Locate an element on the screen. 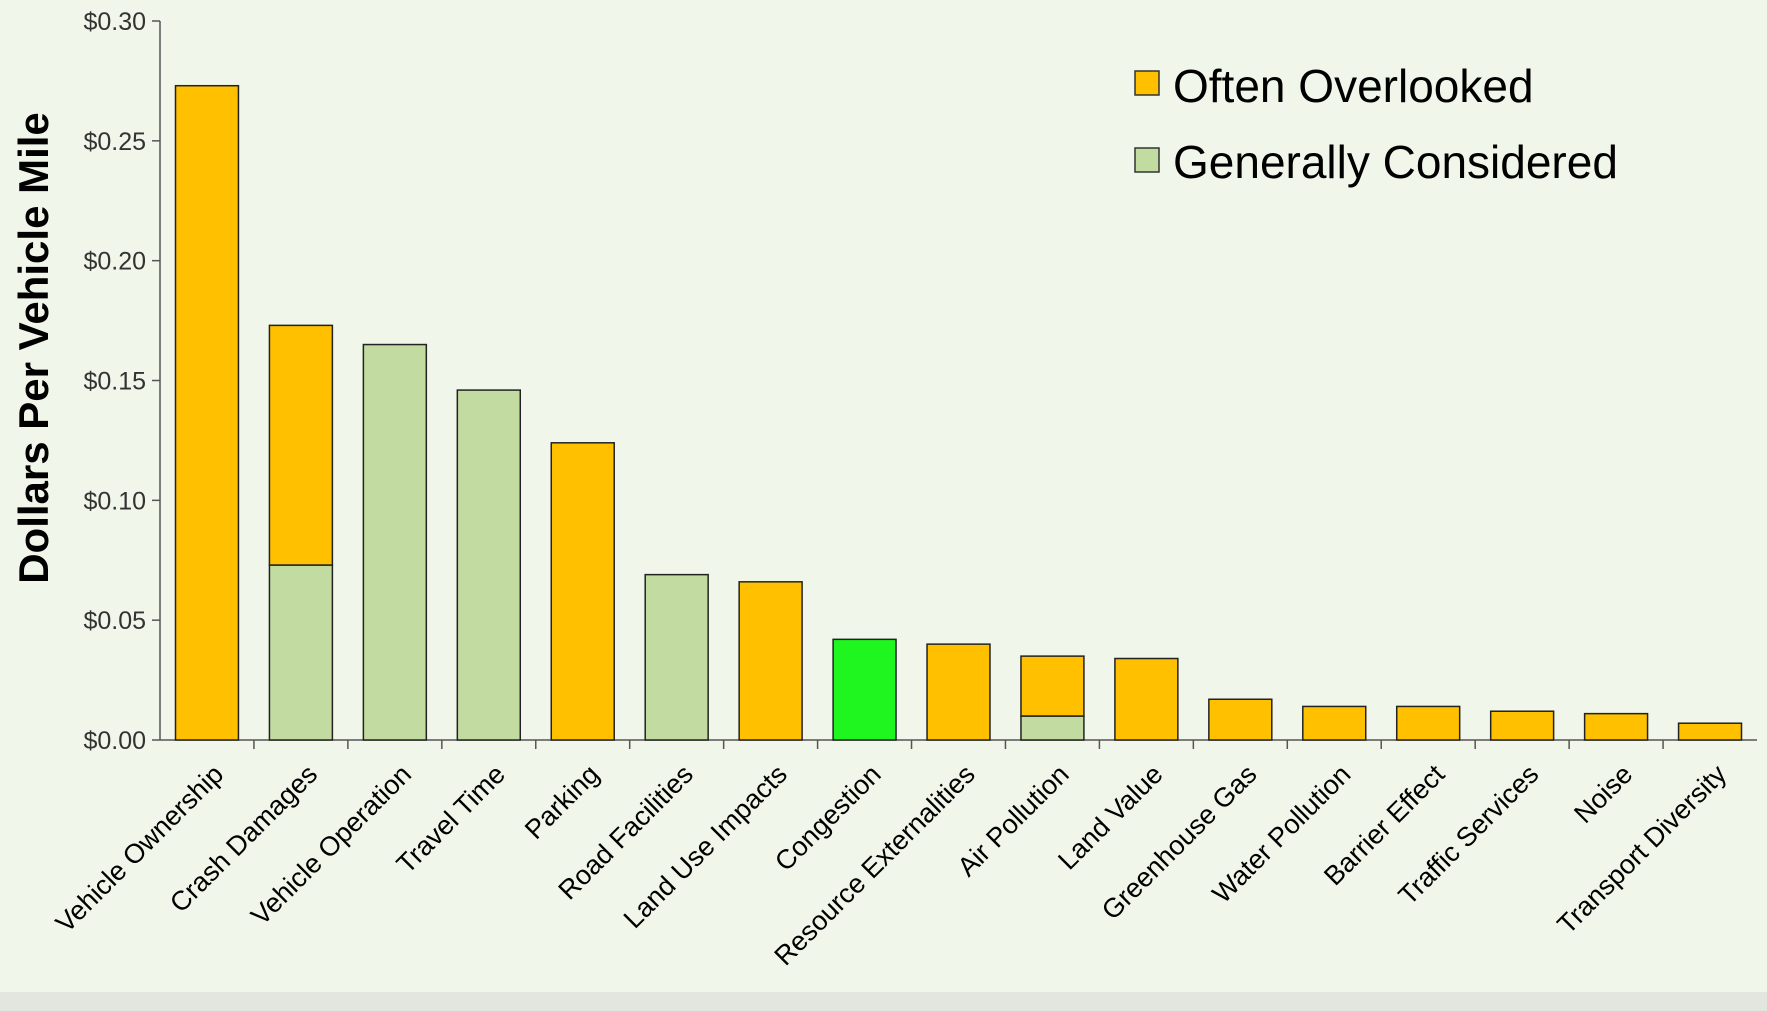  y-tick-label: $0.20 is located at coordinates (114, 262).